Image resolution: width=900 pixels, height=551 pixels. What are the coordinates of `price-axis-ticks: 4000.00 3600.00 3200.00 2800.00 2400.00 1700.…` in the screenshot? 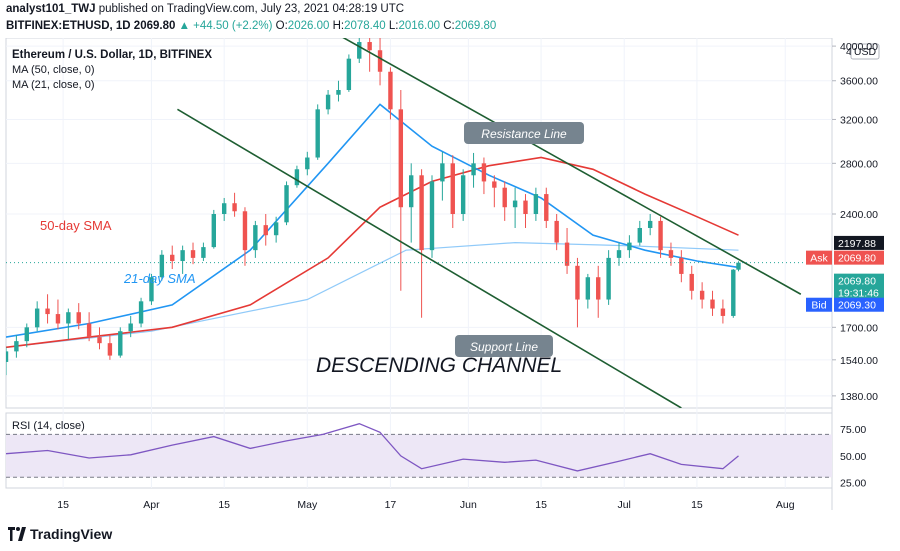 It's located at (855, 222).